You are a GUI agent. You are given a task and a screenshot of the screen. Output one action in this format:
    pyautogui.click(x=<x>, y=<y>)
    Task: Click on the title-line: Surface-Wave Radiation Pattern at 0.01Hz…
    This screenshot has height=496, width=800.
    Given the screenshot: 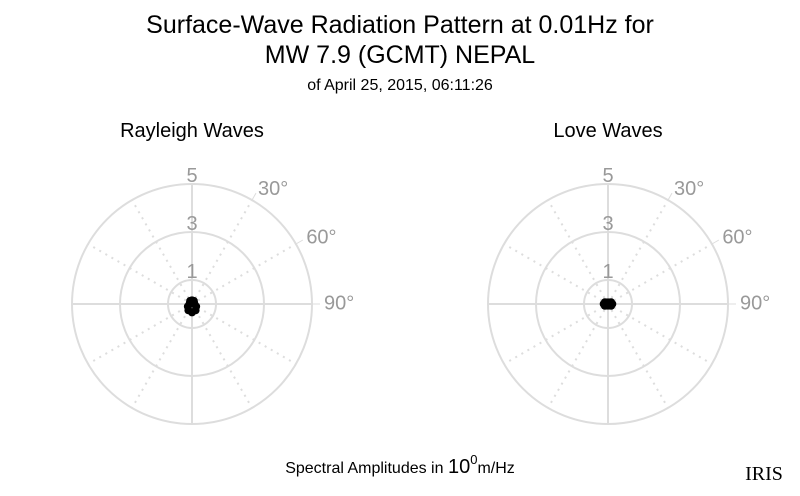 What is the action you would take?
    pyautogui.click(x=400, y=25)
    